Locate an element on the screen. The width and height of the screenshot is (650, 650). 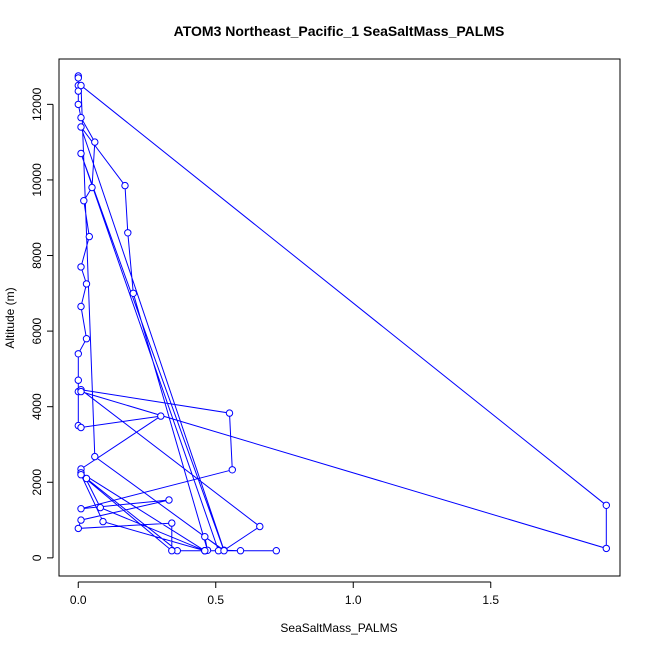
y-axis: 0 2000 4000 6000 8000 10000 12000 is located at coordinates (42, 324).